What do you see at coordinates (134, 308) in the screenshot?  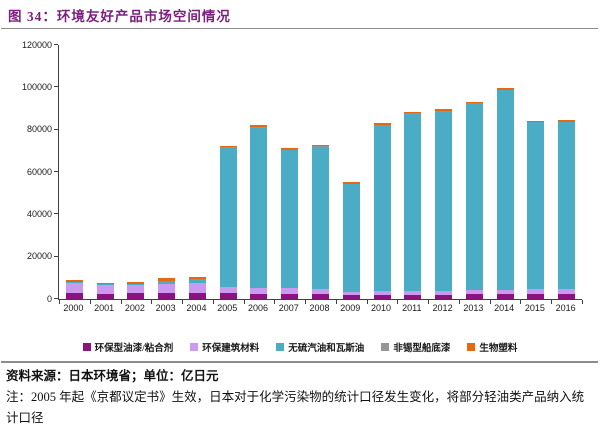 I see `x-tick-label: 2002` at bounding box center [134, 308].